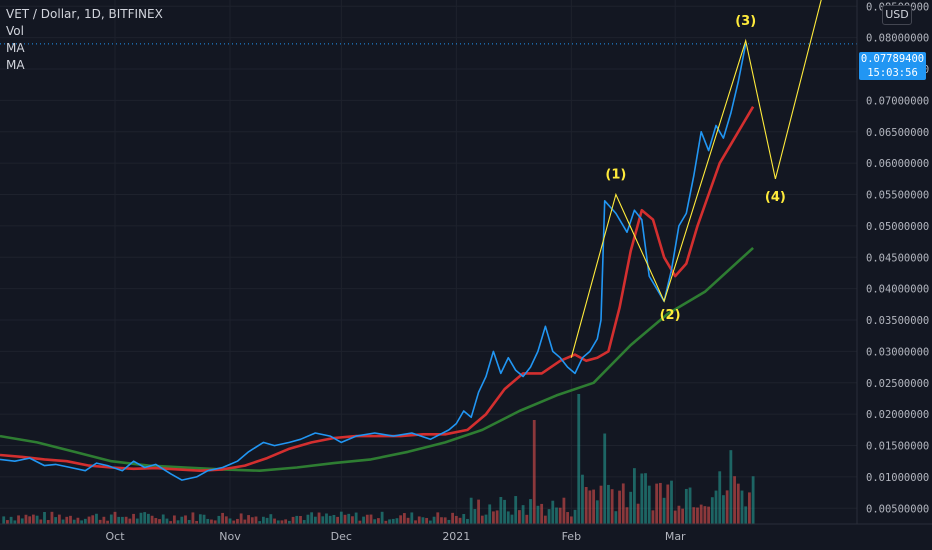  I want to click on time-axis: Oct Nov Dec 2021 Feb Mar, so click(395, 536).